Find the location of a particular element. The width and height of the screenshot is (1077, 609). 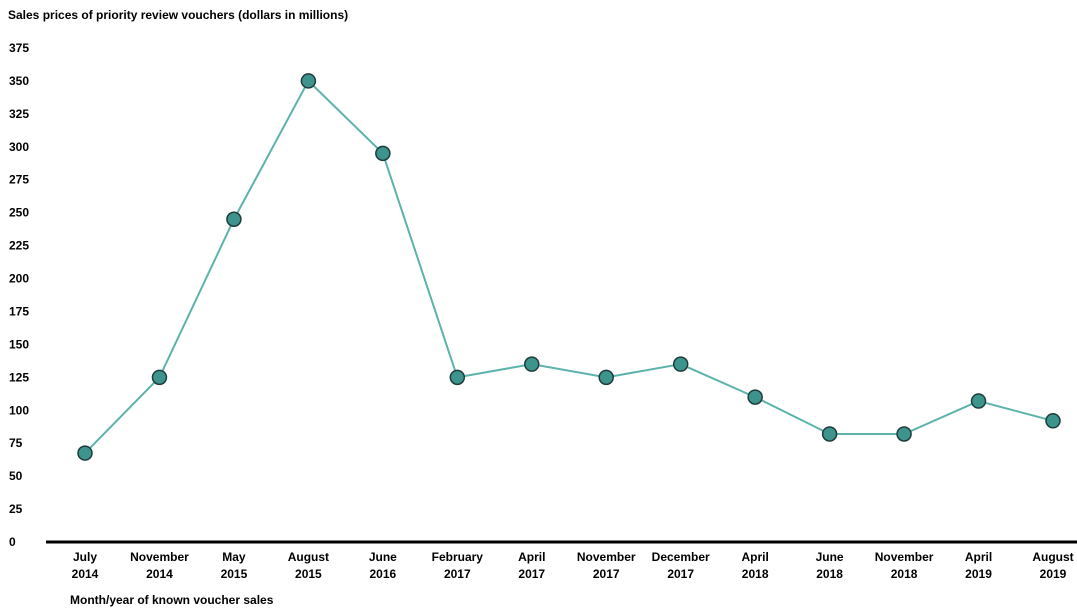

y-tick-label: 100 is located at coordinates (19, 410).